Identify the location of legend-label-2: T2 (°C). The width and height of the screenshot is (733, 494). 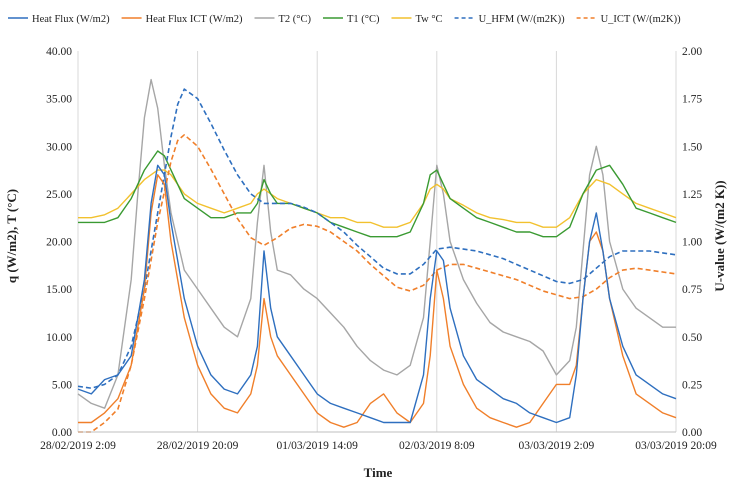
(295, 19).